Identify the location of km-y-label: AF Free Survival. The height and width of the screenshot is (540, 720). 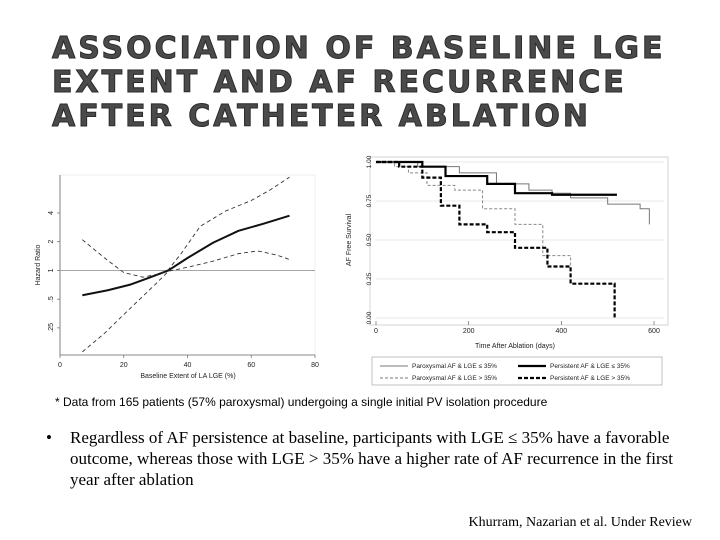
(349, 239).